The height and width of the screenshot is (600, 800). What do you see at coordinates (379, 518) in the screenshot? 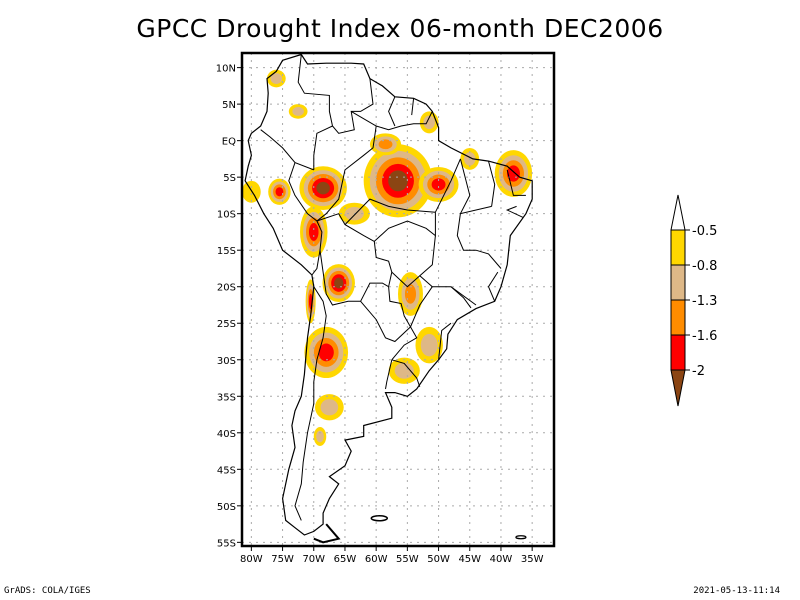
I see `falkland-islands` at bounding box center [379, 518].